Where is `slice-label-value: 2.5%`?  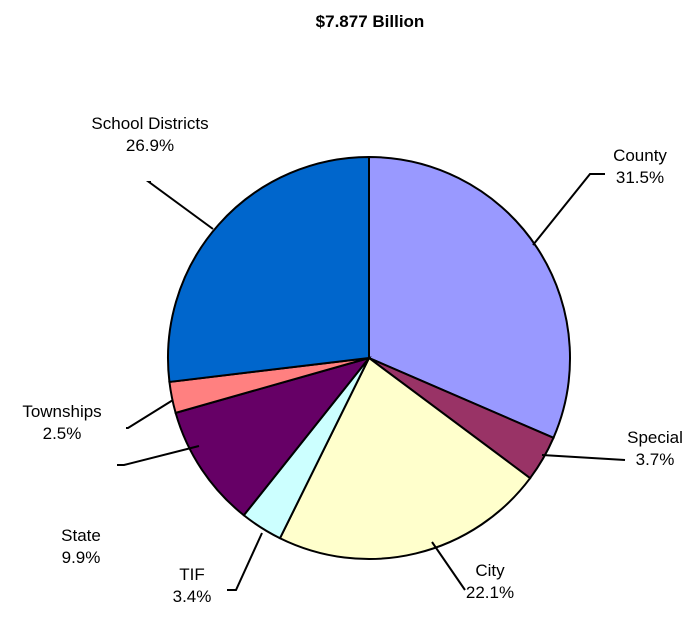
slice-label-value: 2.5% is located at coordinates (62, 433).